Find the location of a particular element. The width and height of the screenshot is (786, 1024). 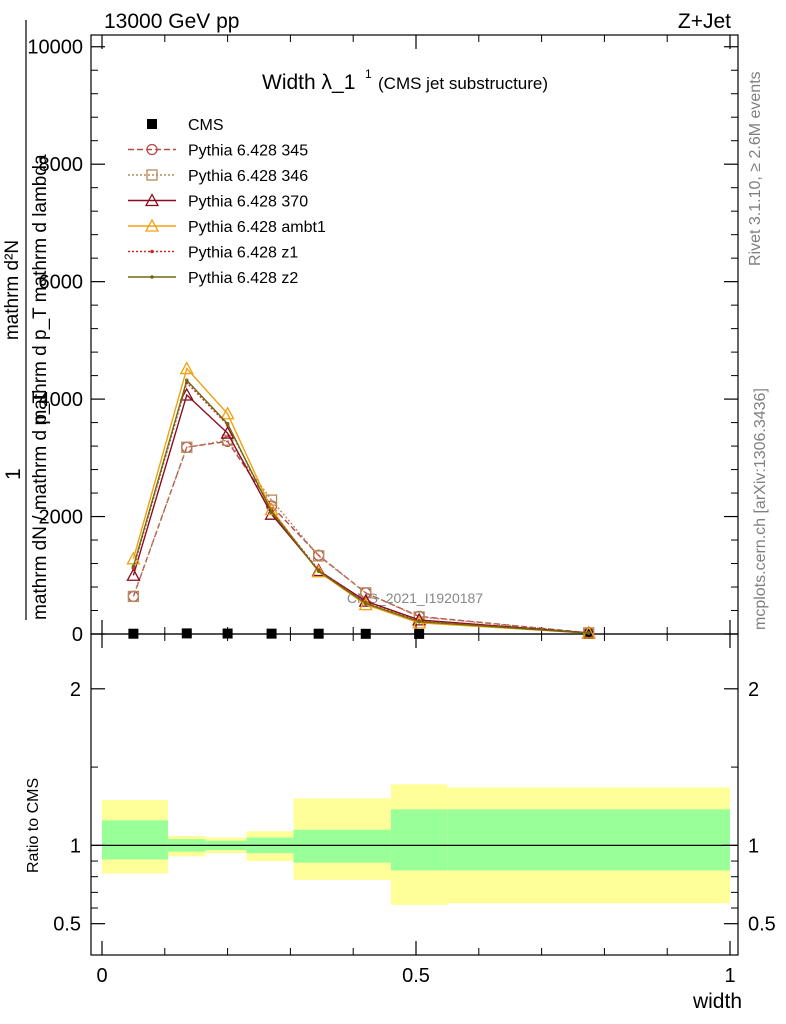

legend-label-1: Pythia 6.428 345 is located at coordinates (248, 151).